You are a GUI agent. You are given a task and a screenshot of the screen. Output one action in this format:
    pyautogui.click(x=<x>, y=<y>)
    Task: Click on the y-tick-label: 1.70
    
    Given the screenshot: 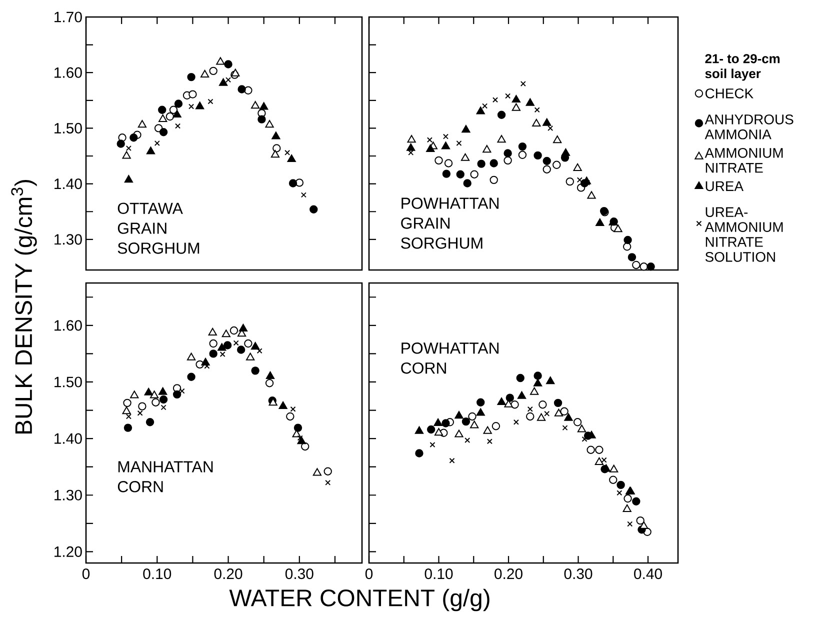 What is the action you would take?
    pyautogui.click(x=68, y=17)
    